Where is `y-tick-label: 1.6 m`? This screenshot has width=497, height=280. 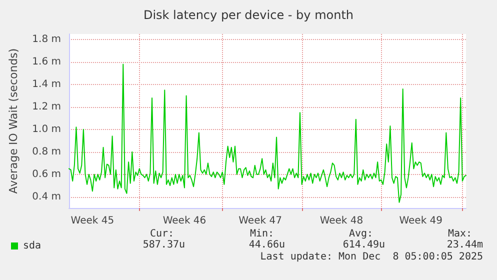
y-tick-label: 1.6 m is located at coordinates (46, 62).